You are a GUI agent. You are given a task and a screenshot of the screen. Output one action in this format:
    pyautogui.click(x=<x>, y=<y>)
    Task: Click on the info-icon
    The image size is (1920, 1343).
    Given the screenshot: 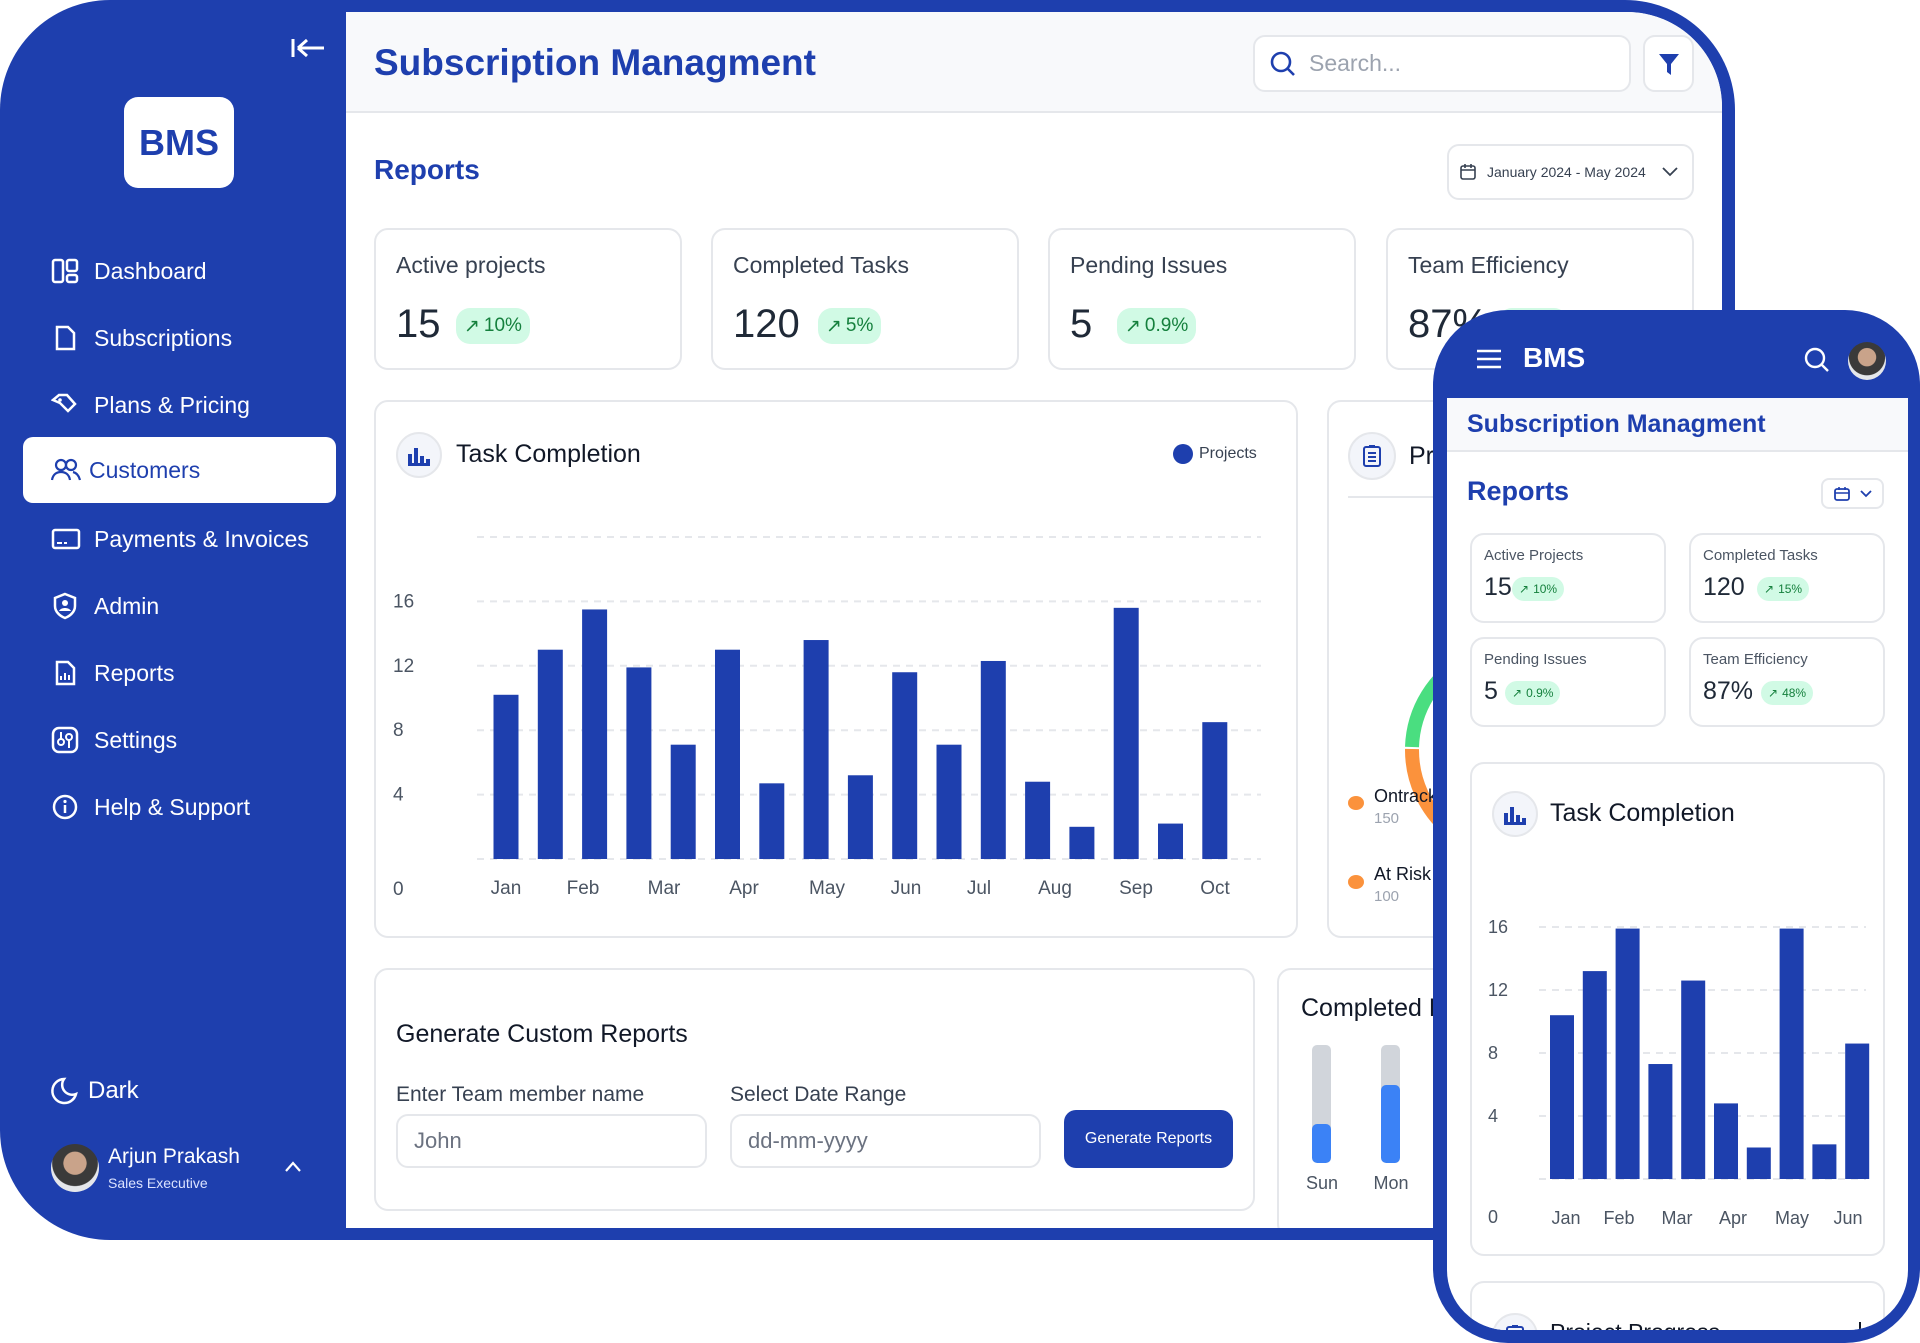 What is the action you would take?
    pyautogui.click(x=65, y=807)
    